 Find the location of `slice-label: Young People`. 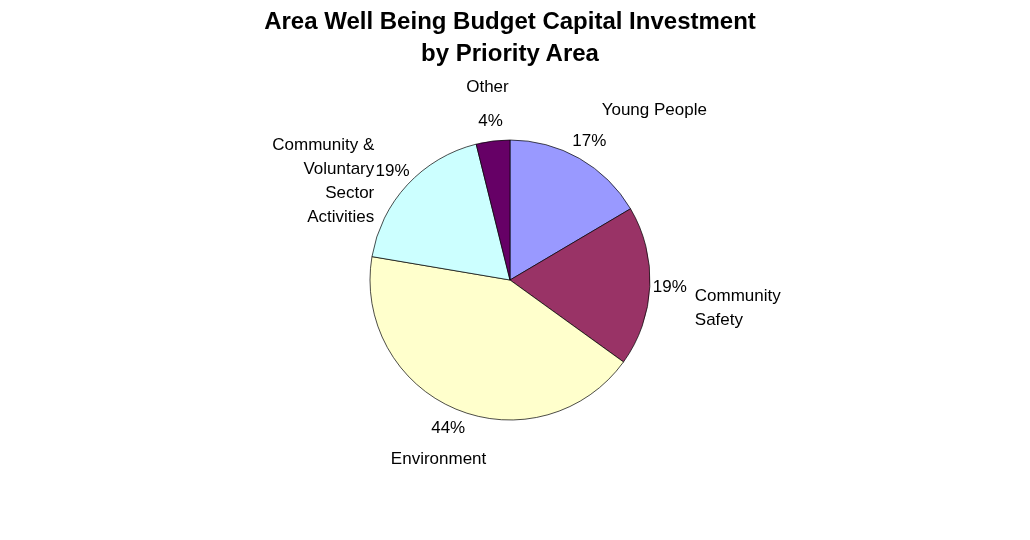

slice-label: Young People is located at coordinates (654, 110).